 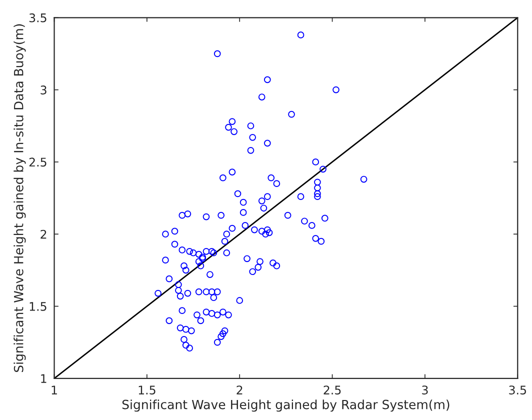 I want to click on x-axis-title: Significant Wave Height gained by Radar System(m), so click(x=286, y=406).